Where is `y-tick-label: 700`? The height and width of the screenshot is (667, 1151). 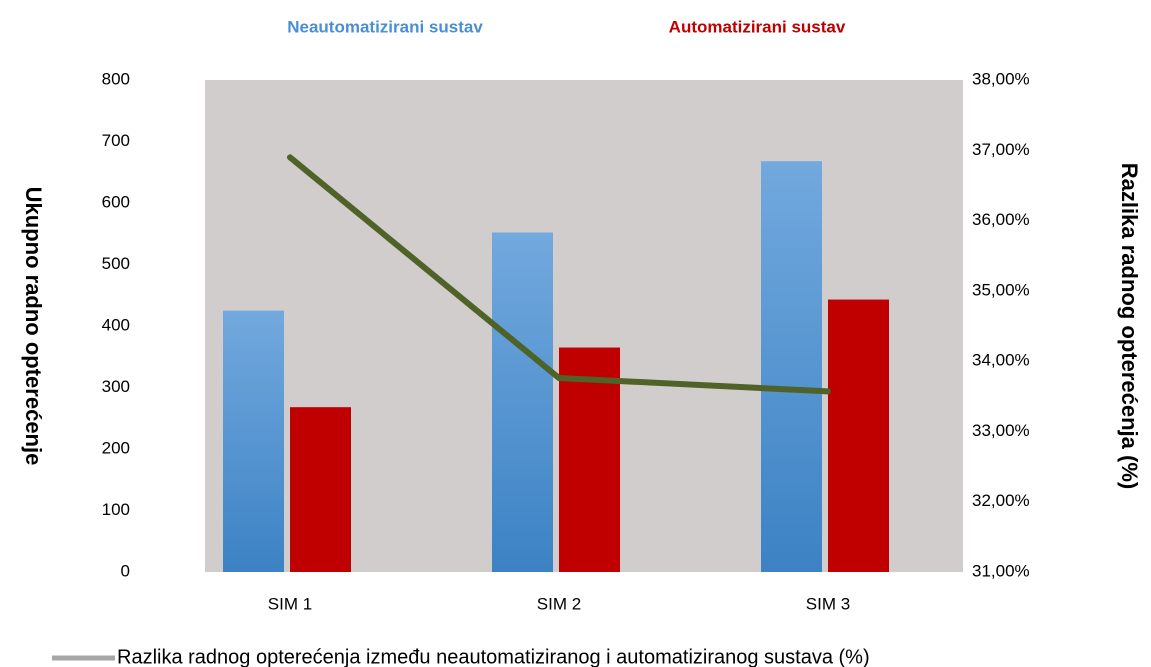 y-tick-label: 700 is located at coordinates (116, 140).